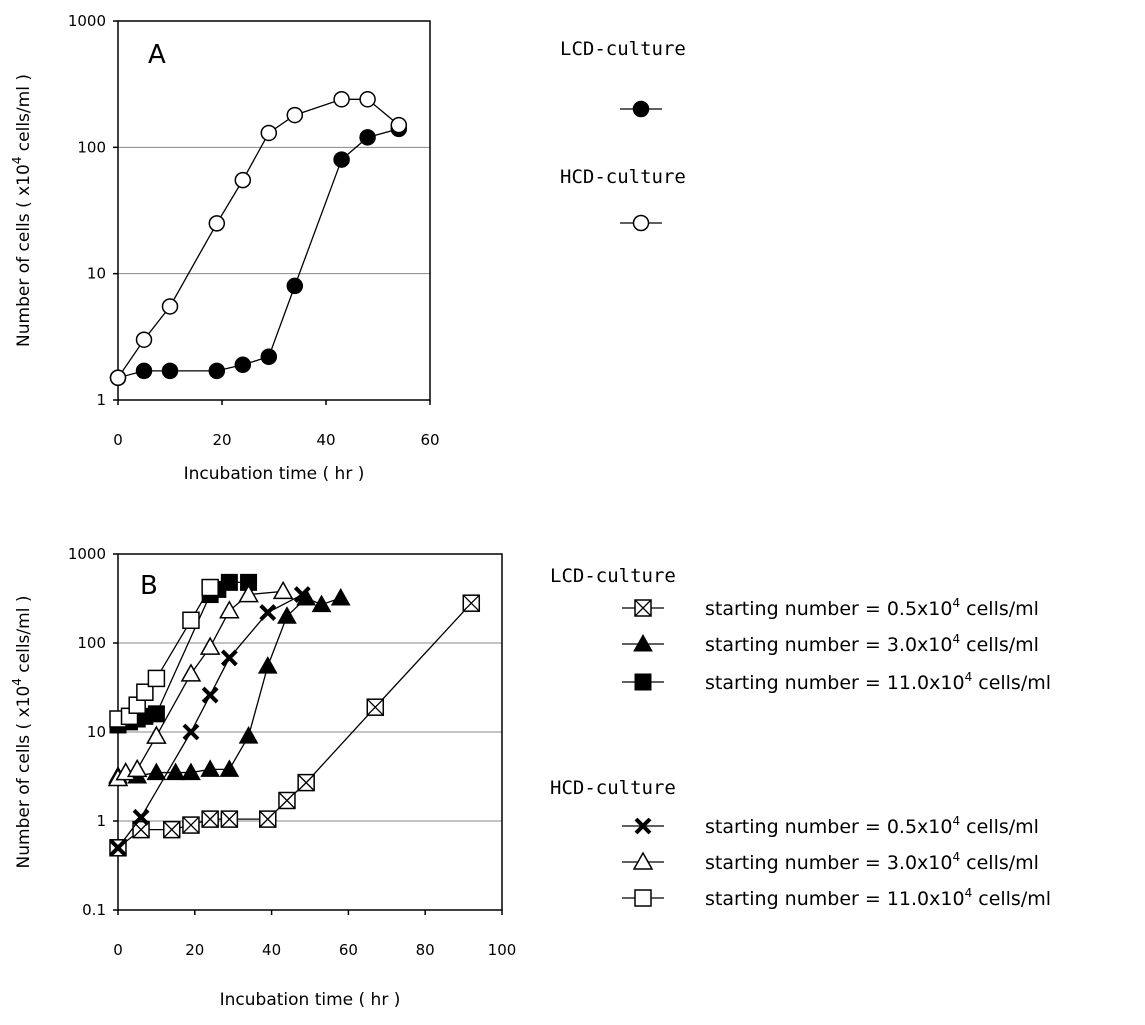  I want to click on x-tick-label: 0, so click(118, 950).